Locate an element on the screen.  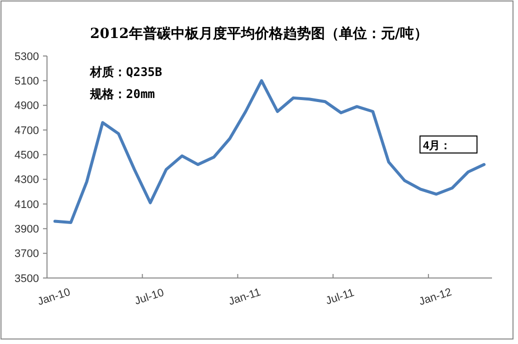
x-tick-label: Jul-10 is located at coordinates (149, 297).